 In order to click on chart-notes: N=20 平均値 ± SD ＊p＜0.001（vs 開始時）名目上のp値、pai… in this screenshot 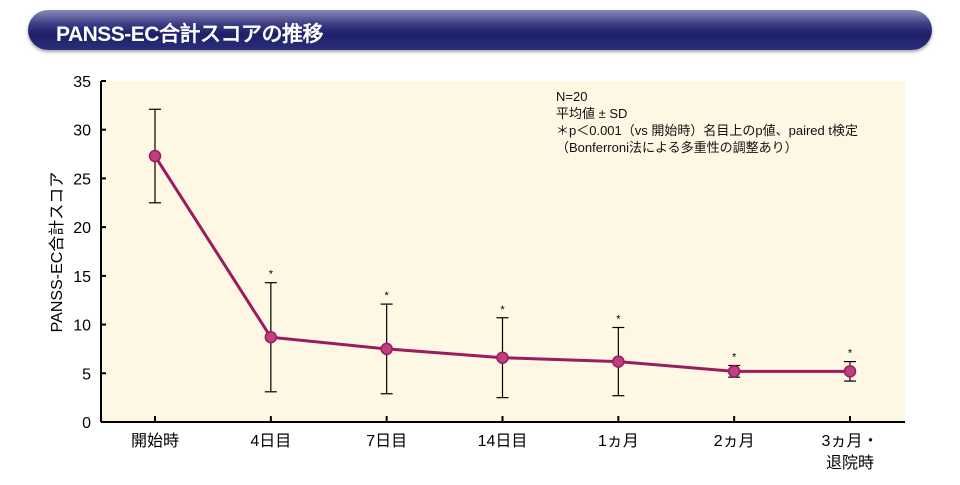, I will do `click(707, 122)`.